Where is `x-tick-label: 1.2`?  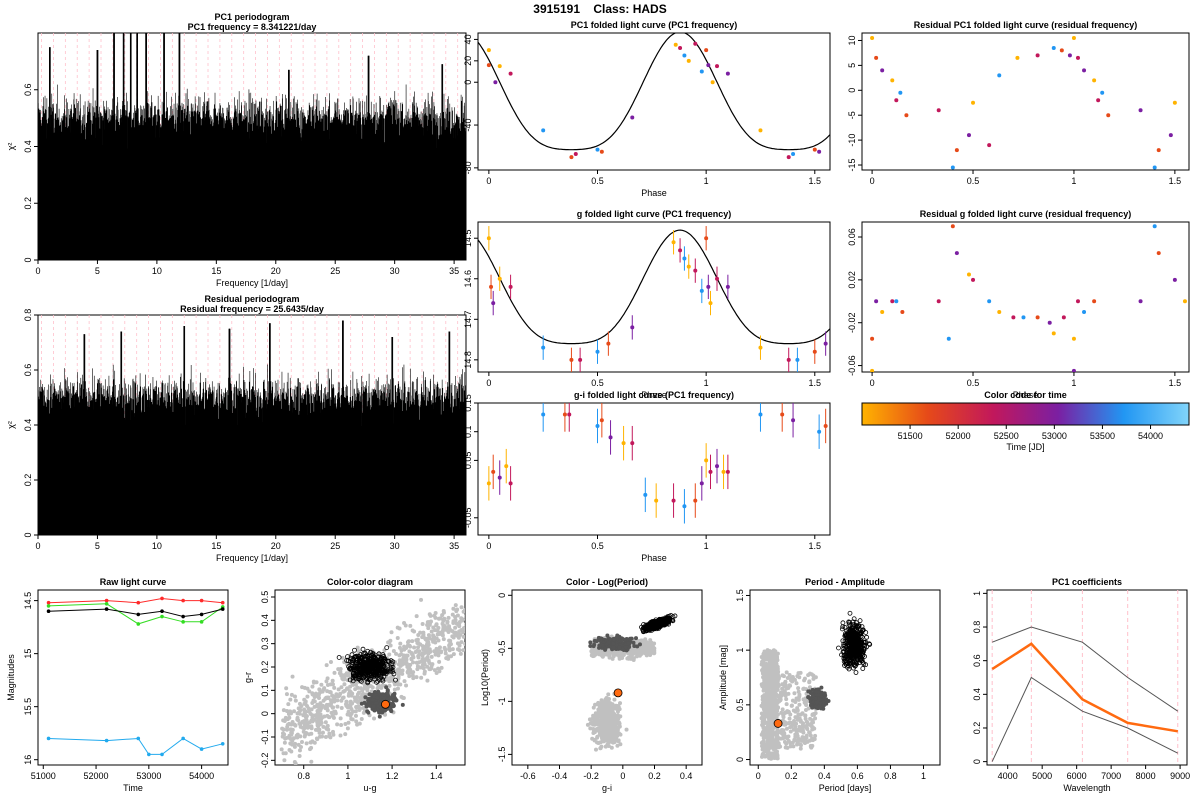
x-tick-label: 1.2 is located at coordinates (392, 776).